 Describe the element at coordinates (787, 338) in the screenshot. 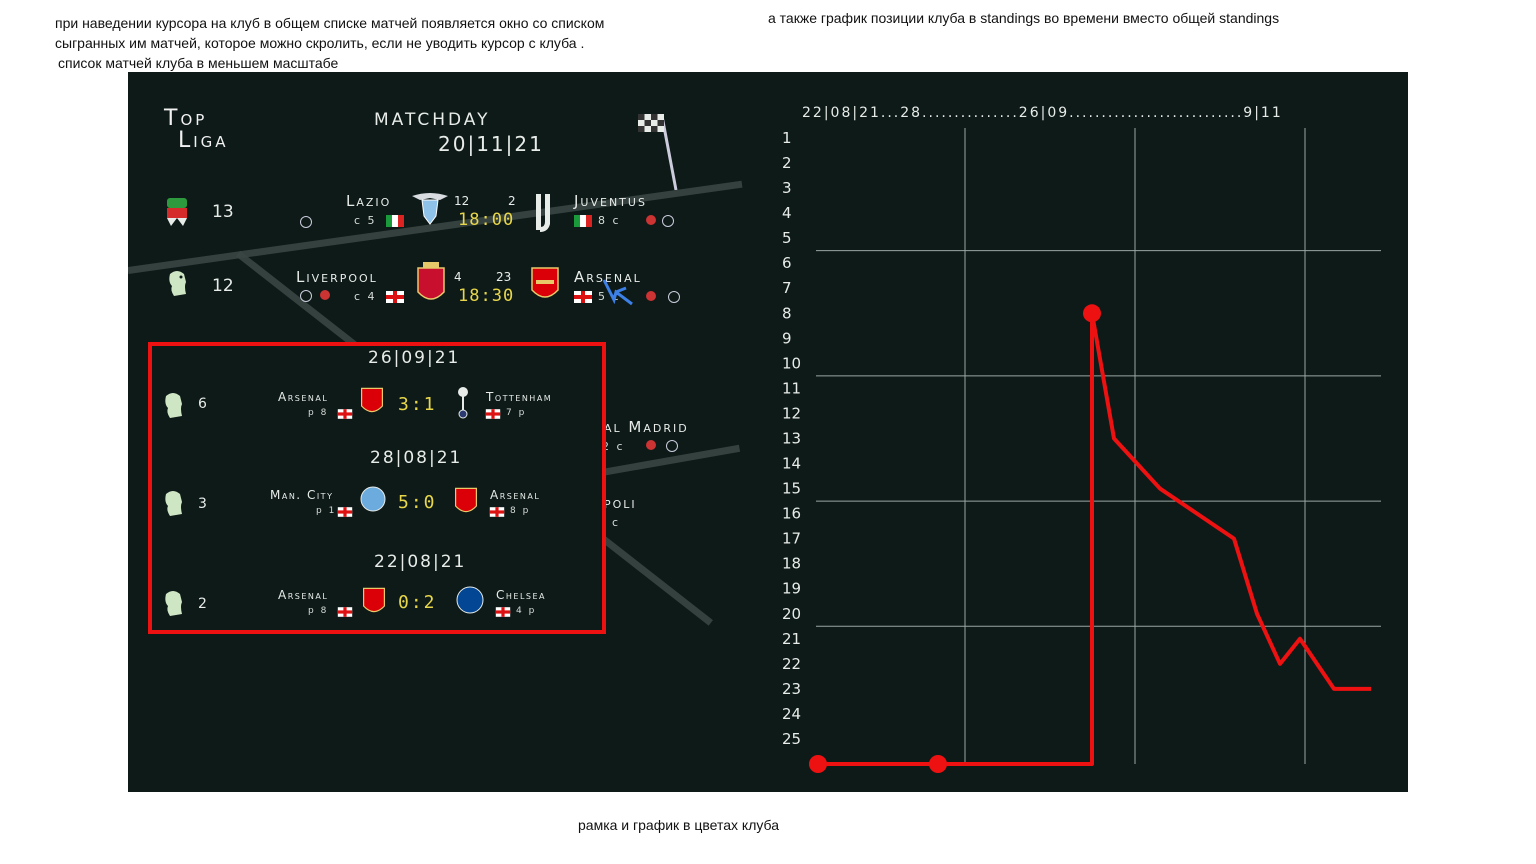

I see `y-tick-label: 9` at that location.